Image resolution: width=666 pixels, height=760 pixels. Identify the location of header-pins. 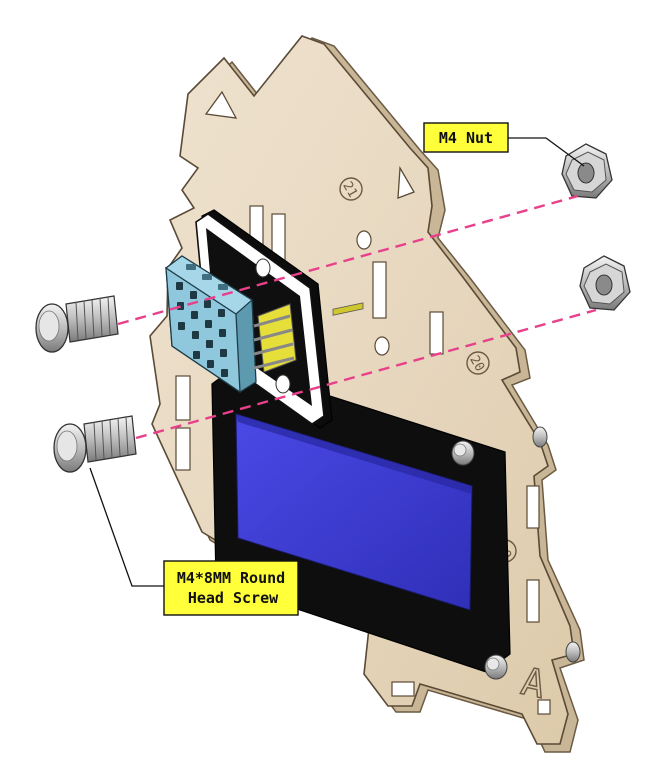
(308, 337).